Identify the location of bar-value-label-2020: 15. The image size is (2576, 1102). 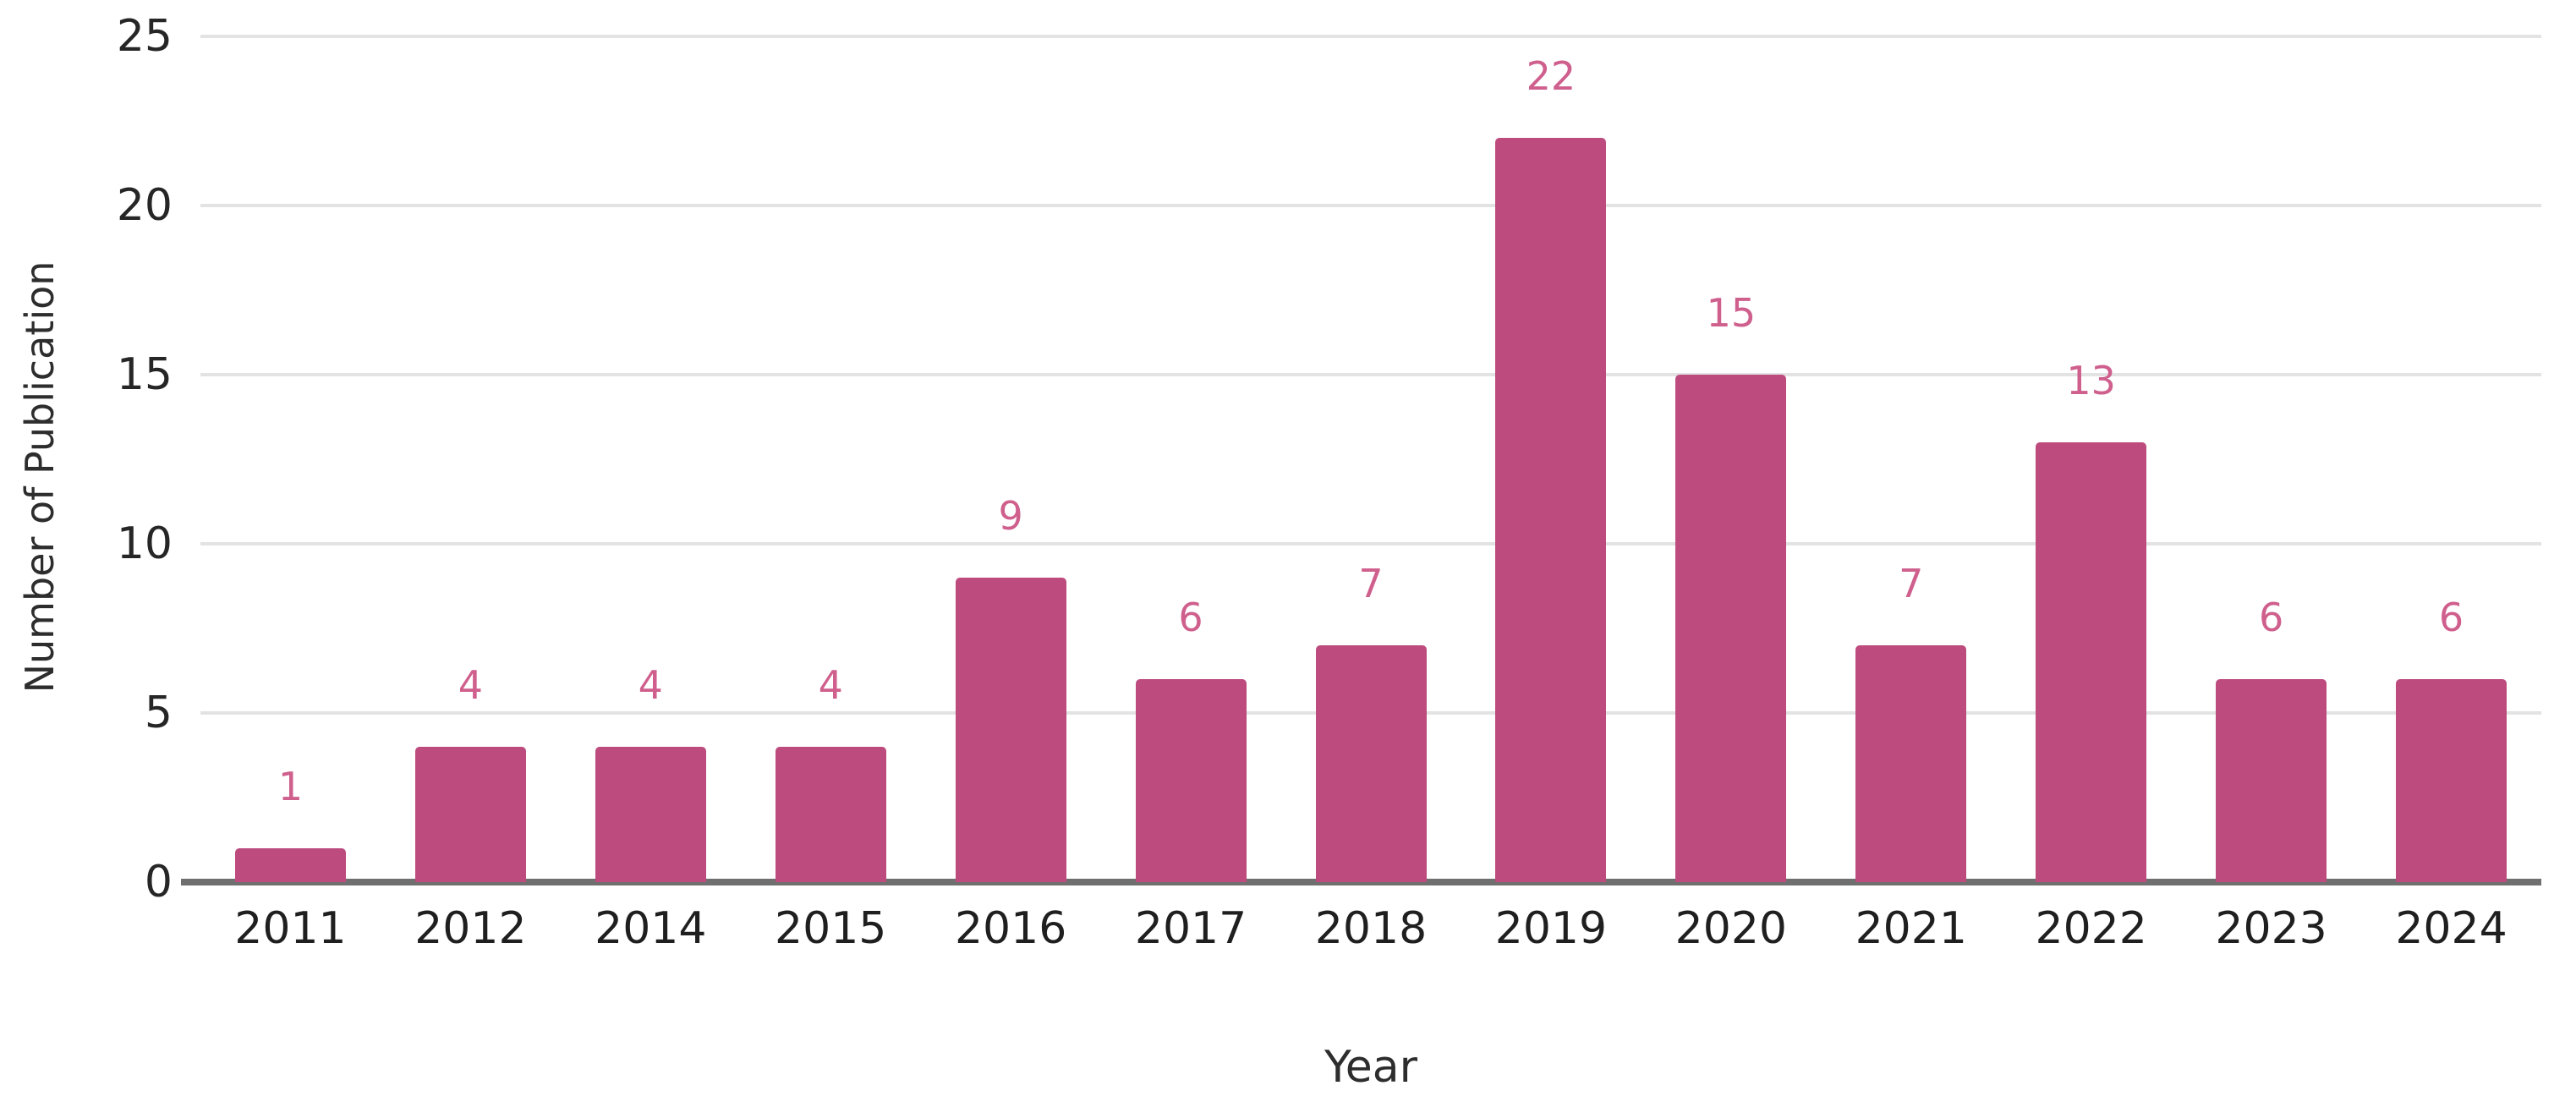
(1731, 313).